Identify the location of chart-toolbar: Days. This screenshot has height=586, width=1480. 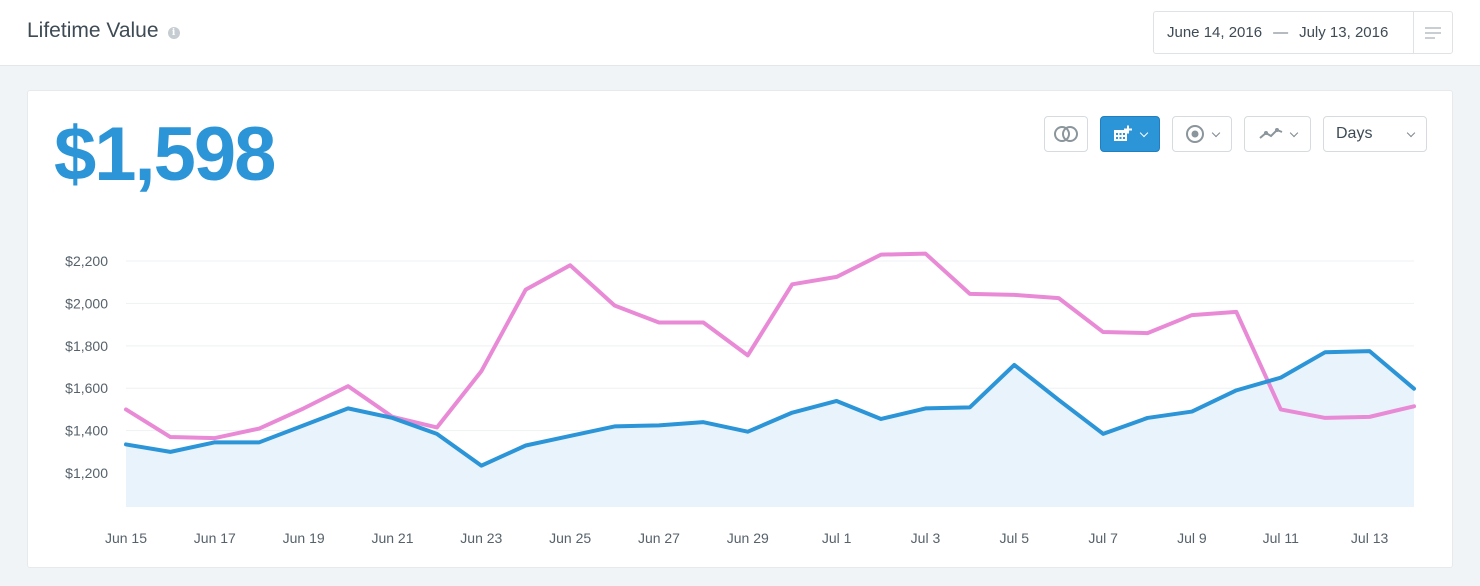
(1229, 134).